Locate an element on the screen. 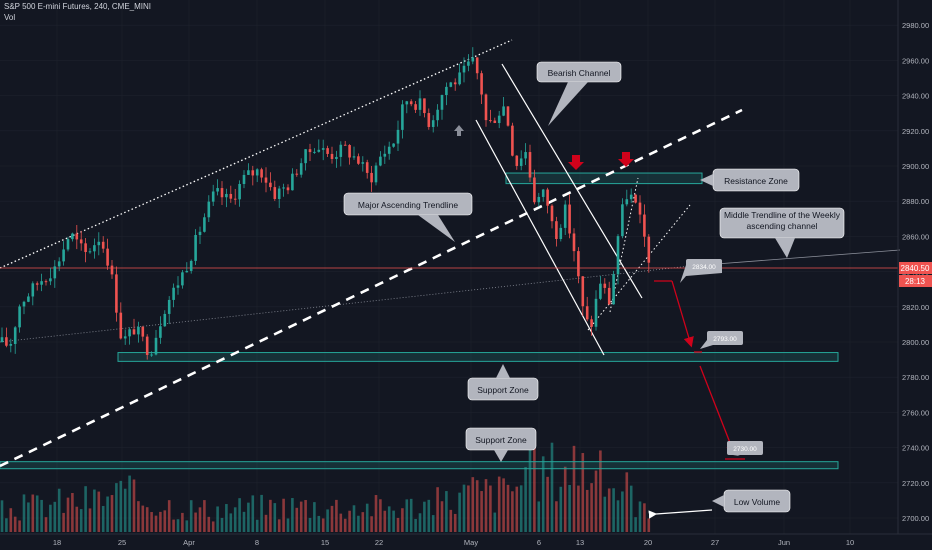 The width and height of the screenshot is (932, 550). x-tick-label: May is located at coordinates (471, 542).